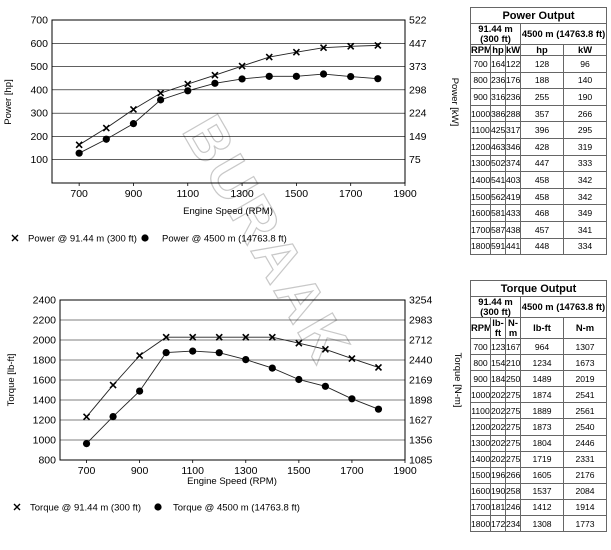 This screenshot has height=550, width=611. Describe the element at coordinates (498, 363) in the screenshot. I see `torque-cell: 1549` at that location.